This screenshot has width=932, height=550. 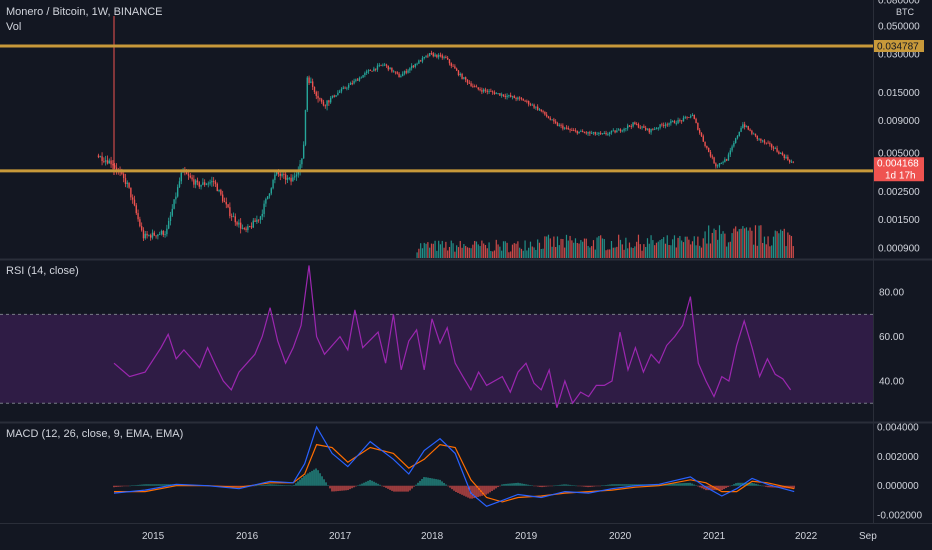 What do you see at coordinates (899, 55) in the screenshot?
I see `price-tick-label: 0.030000` at bounding box center [899, 55].